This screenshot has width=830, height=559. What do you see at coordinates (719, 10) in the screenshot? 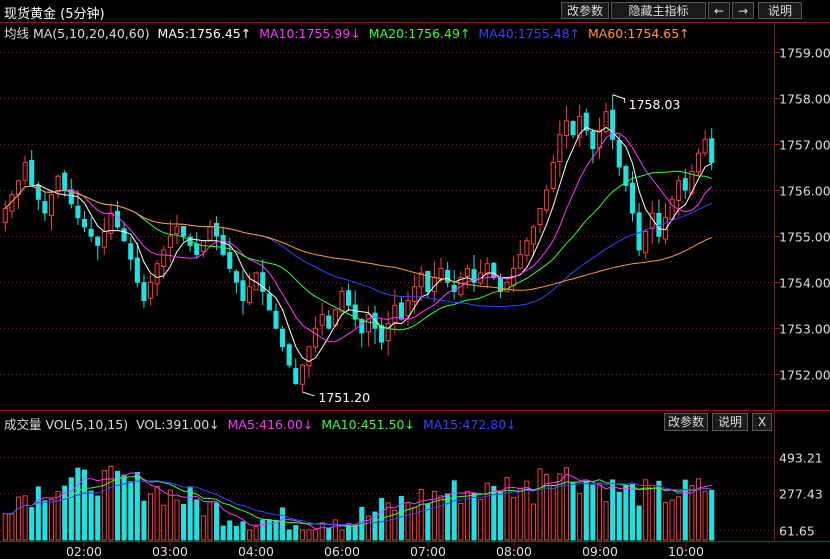
I see `left-arrow-icon: ←` at bounding box center [719, 10].